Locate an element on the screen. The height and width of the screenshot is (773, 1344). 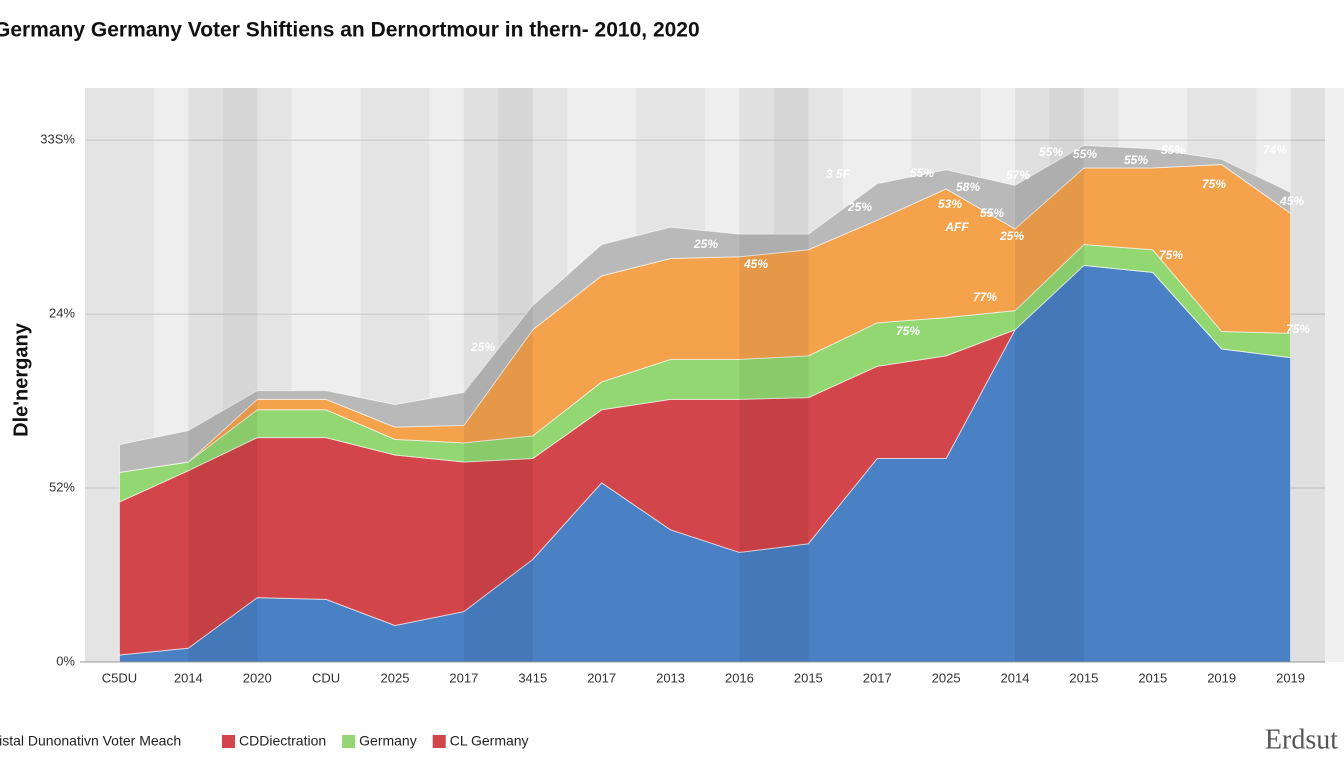
annotation: 74% is located at coordinates (1275, 150).